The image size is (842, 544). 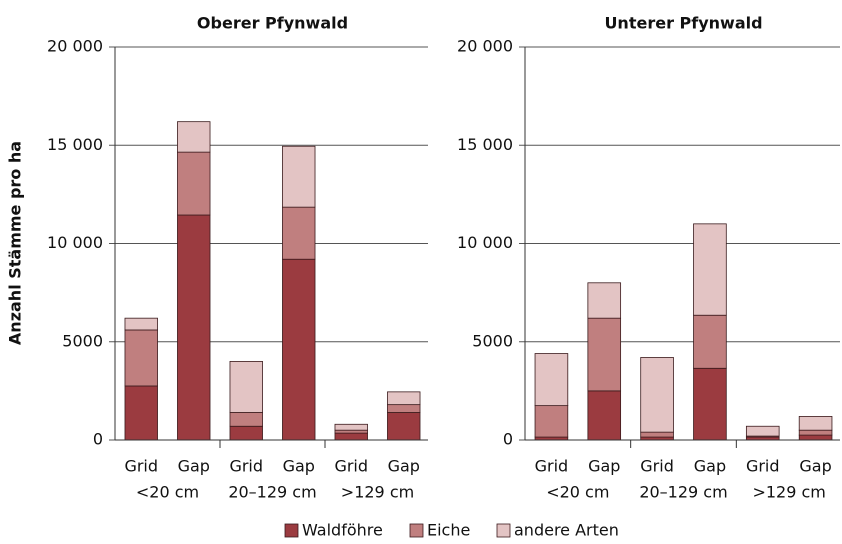 What do you see at coordinates (342, 530) in the screenshot?
I see `legend-label: Waldföhre` at bounding box center [342, 530].